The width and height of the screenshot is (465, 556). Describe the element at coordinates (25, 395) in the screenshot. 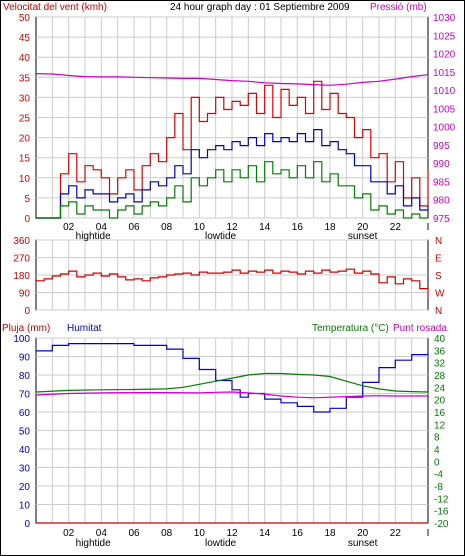

I see `humidity-ytick-7: 70` at that location.